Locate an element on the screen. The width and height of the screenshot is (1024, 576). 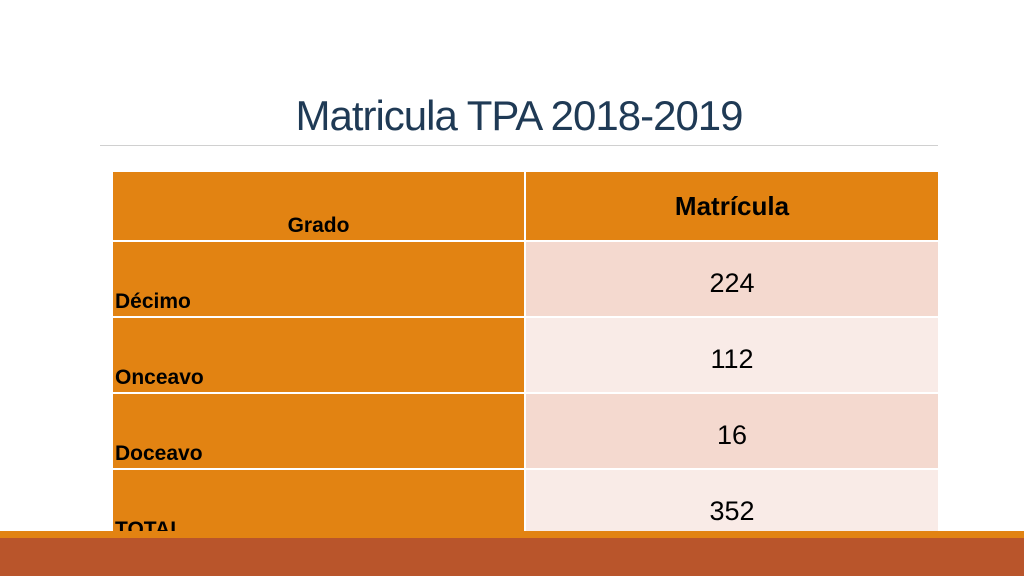
footer-accent-stripe is located at coordinates (512, 534).